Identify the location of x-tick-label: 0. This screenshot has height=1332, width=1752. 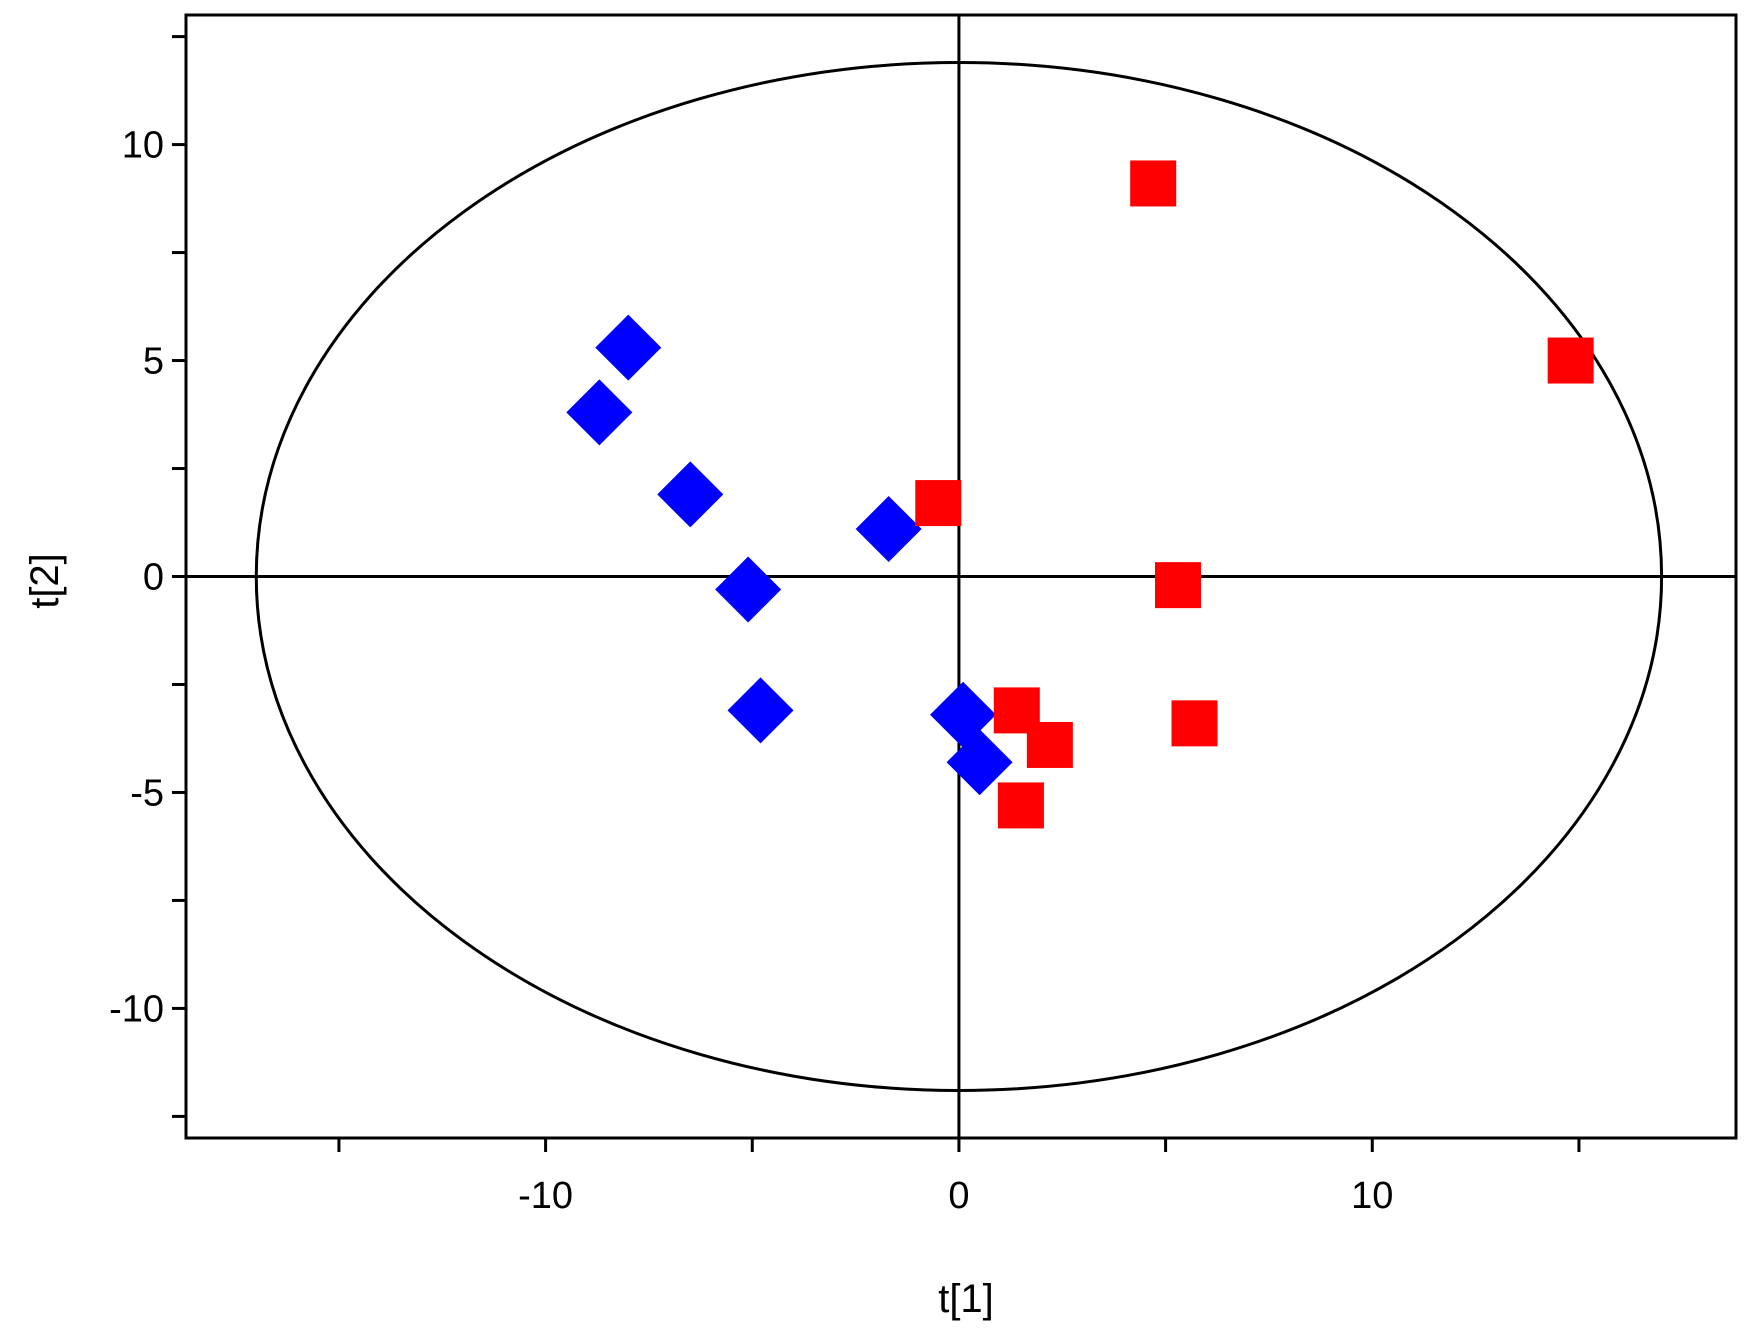
(958, 1196).